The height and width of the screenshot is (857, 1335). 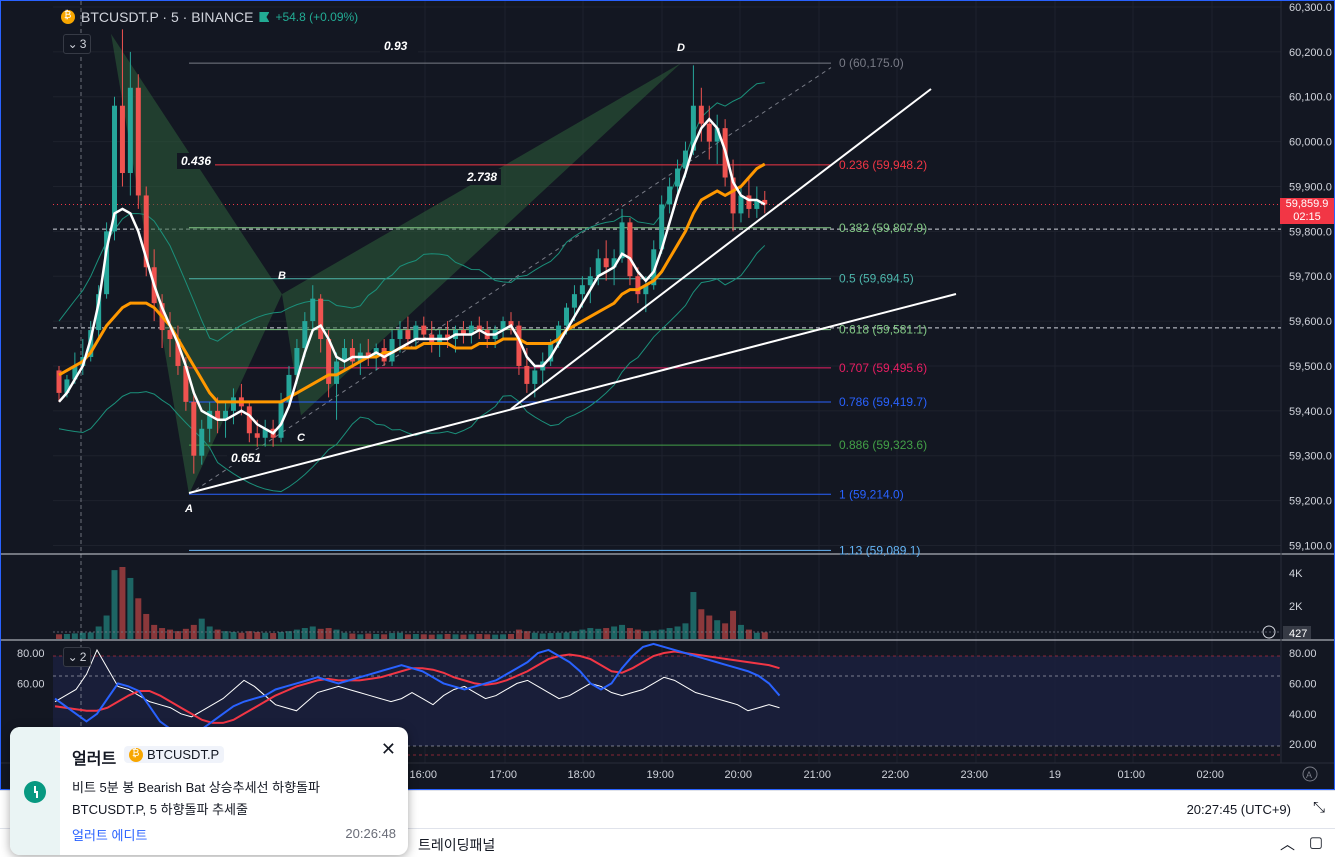 What do you see at coordinates (1310, 53) in the screenshot?
I see `price-tick-label: 60,200.0` at bounding box center [1310, 53].